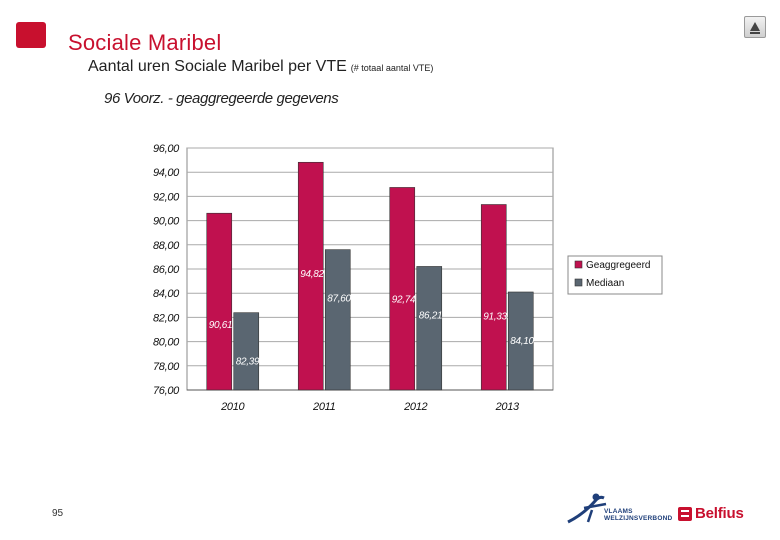 This screenshot has height=540, width=780. Describe the element at coordinates (404, 299) in the screenshot. I see `data-label: 92,74` at that location.